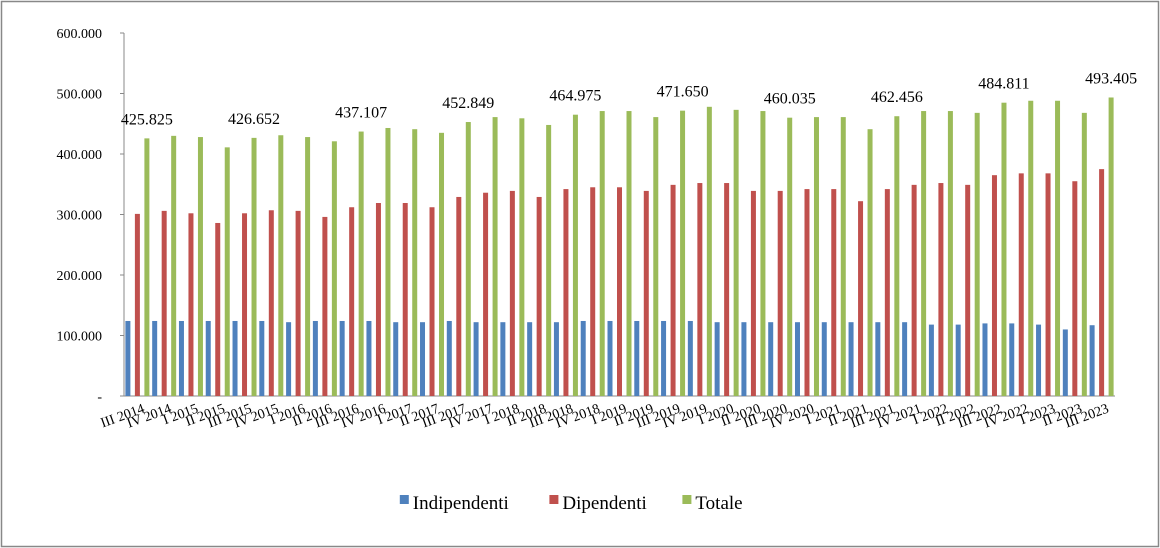 The image size is (1160, 548). I want to click on y-tick-label: 400.000, so click(80, 155).